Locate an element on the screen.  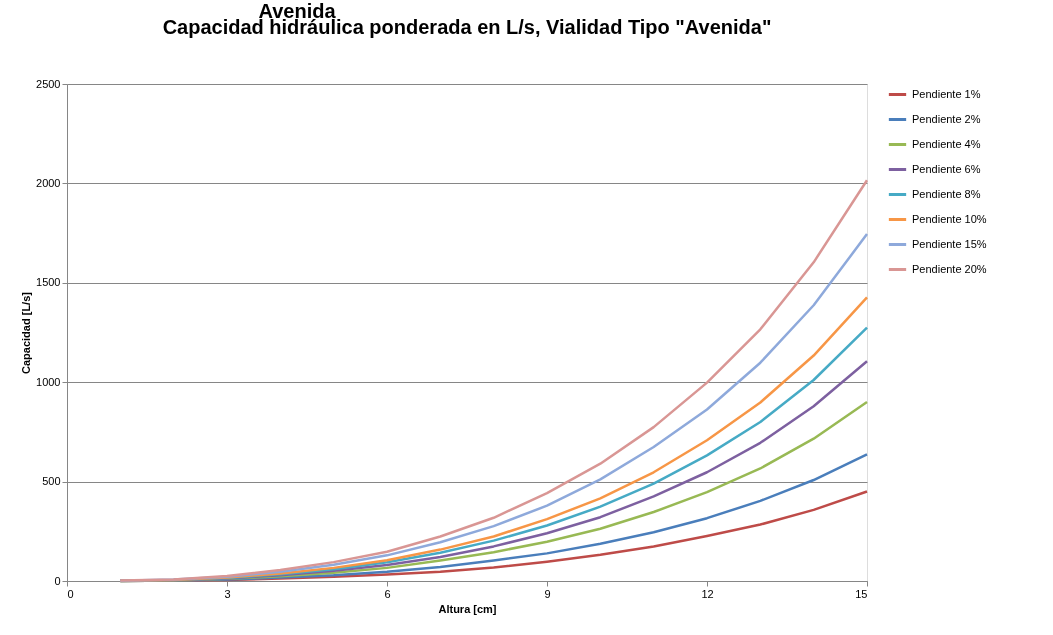
y-tick-label: 500 is located at coordinates (51, 481).